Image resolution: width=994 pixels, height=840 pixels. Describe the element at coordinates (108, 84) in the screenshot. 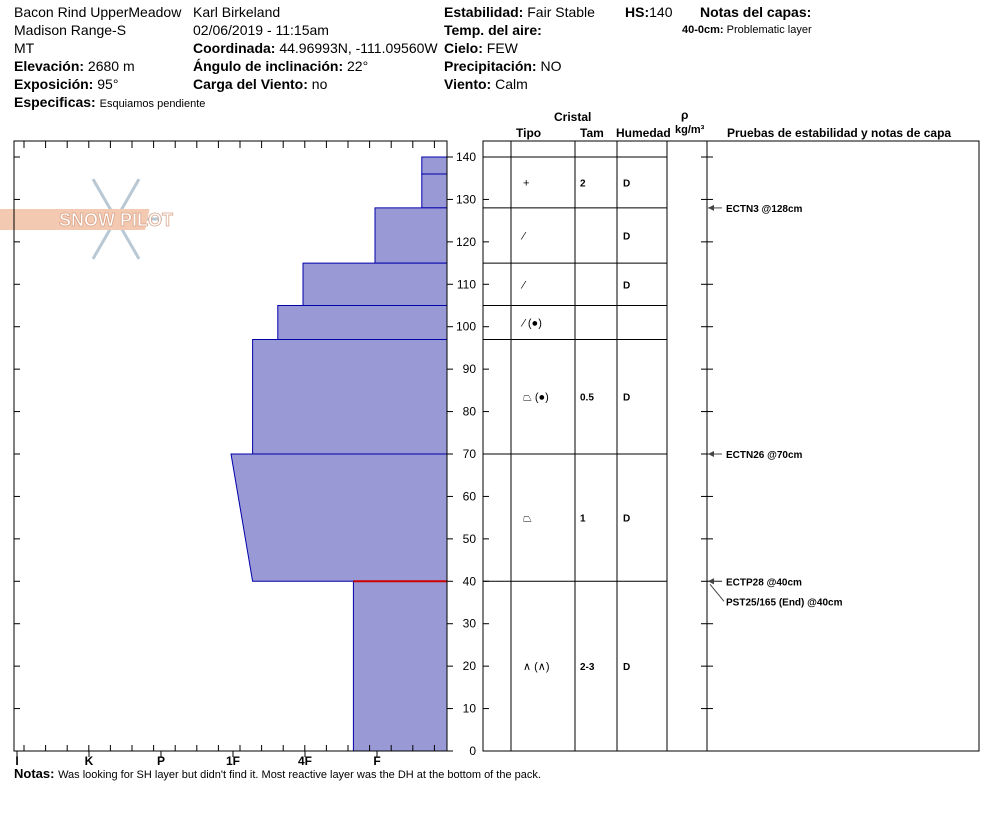

I see `aspect-value: 95°` at that location.